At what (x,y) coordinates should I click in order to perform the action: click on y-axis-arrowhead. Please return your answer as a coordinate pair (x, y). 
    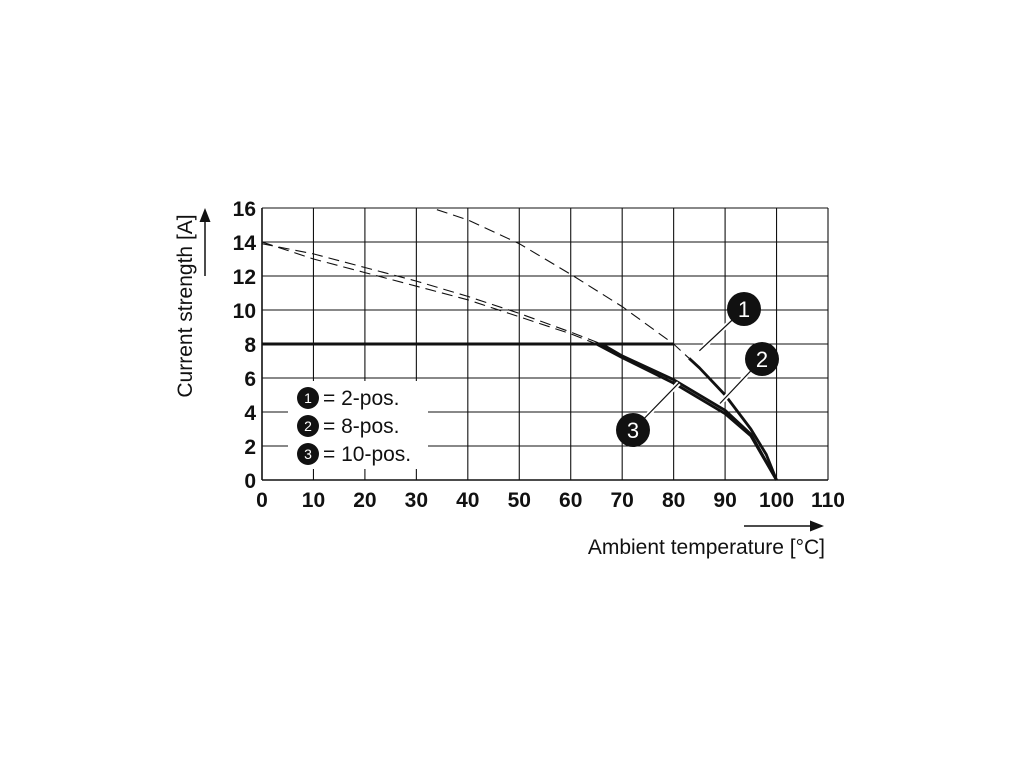
    Looking at the image, I should click on (205, 215).